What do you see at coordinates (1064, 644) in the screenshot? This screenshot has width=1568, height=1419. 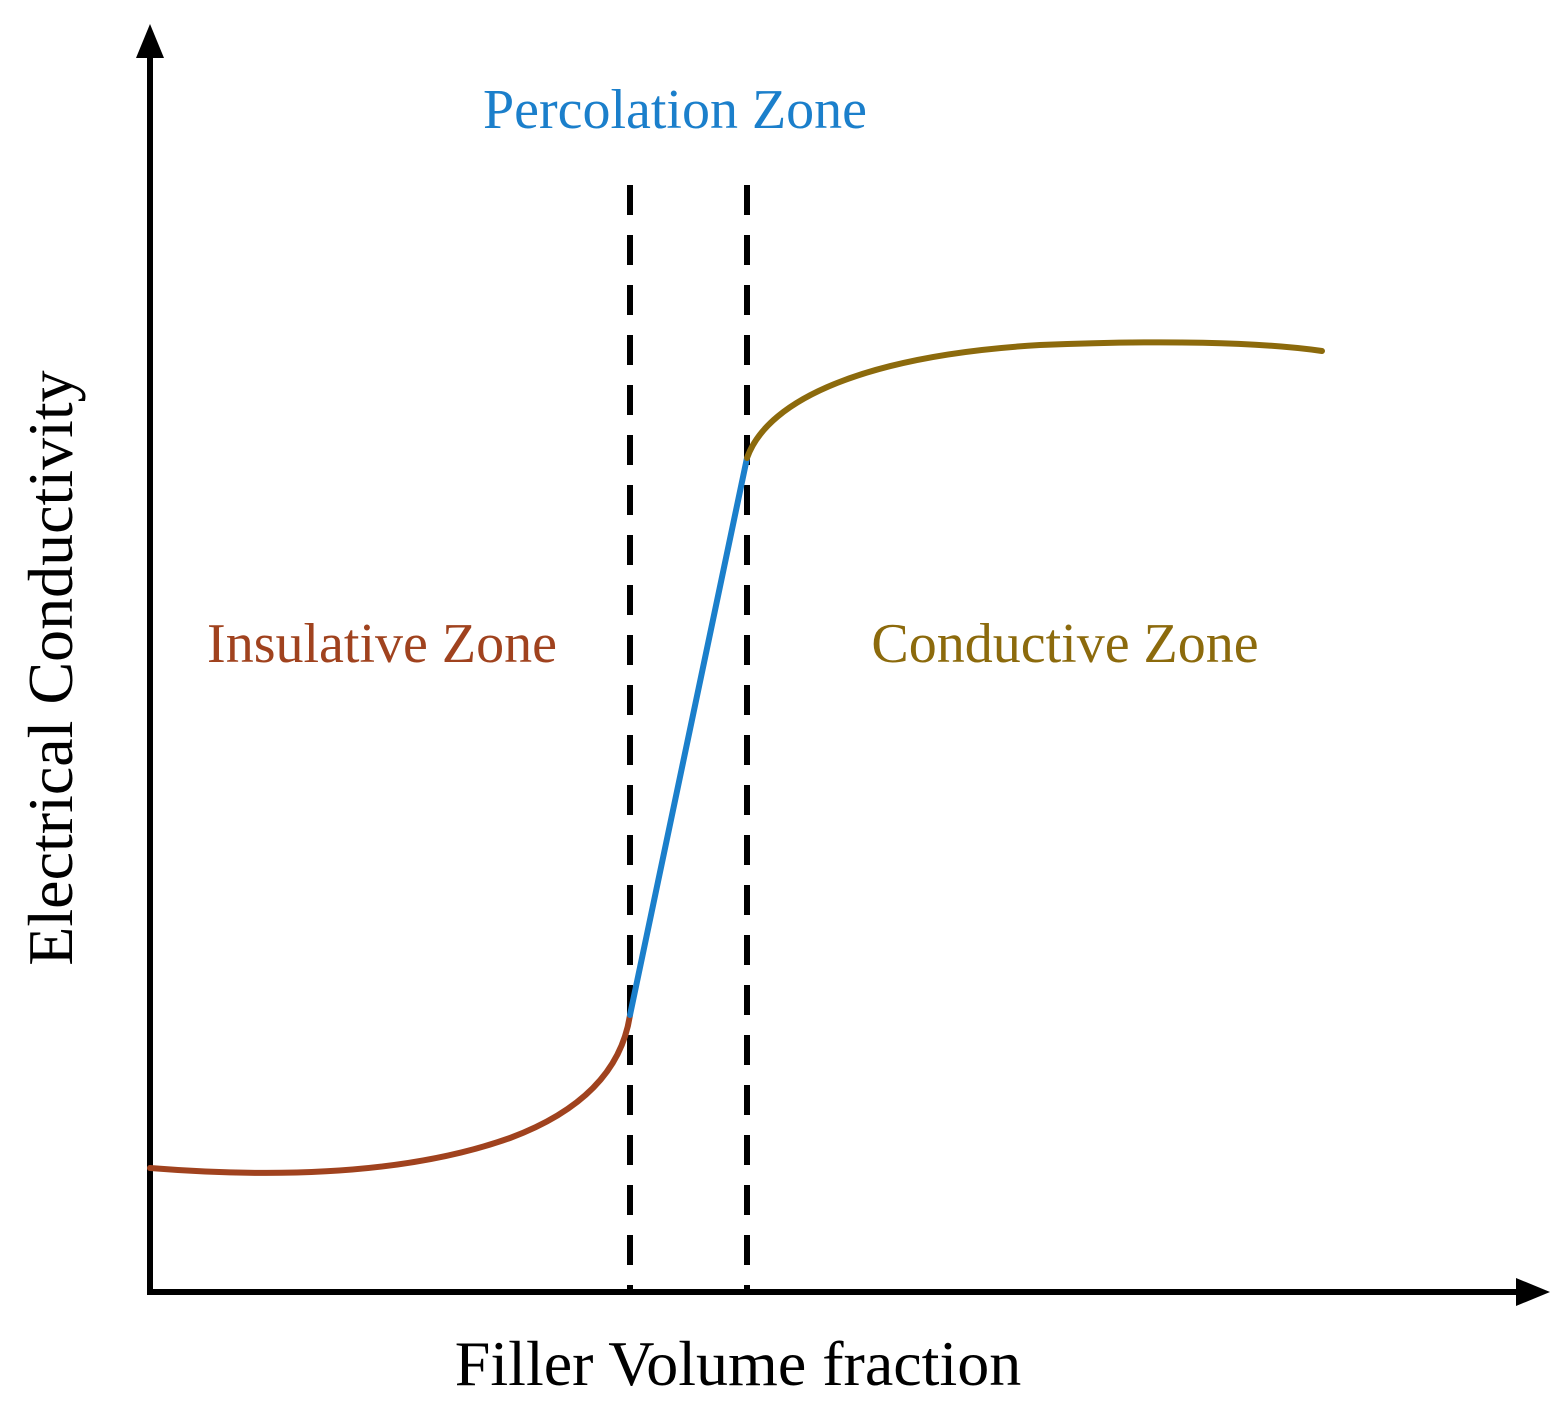 I see `conductive-zone-label: Conductive Zone` at bounding box center [1064, 644].